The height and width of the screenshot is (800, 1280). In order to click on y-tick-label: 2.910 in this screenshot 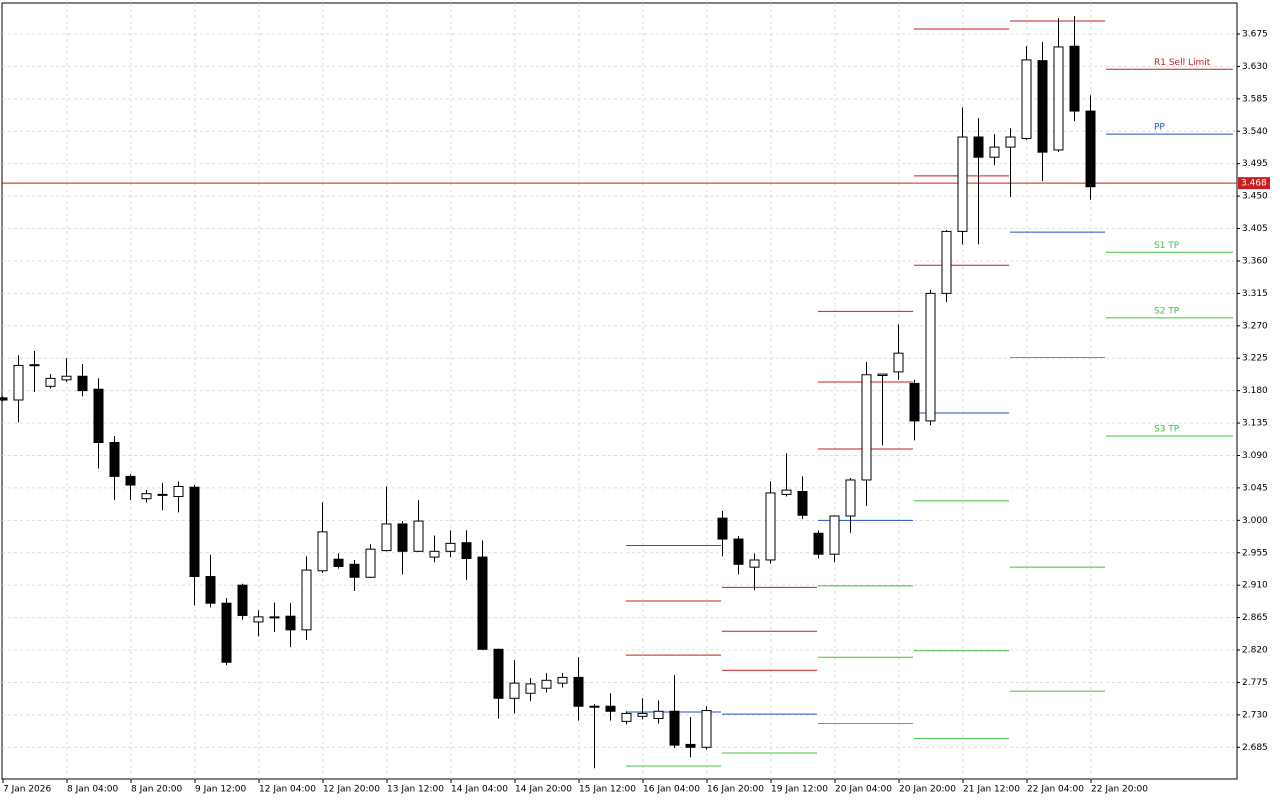, I will do `click(1255, 586)`.